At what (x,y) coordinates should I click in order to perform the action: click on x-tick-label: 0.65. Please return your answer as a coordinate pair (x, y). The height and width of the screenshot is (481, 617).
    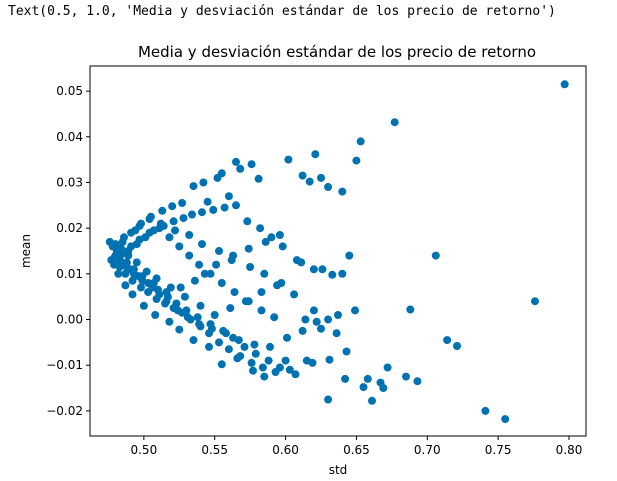
    Looking at the image, I should click on (356, 450).